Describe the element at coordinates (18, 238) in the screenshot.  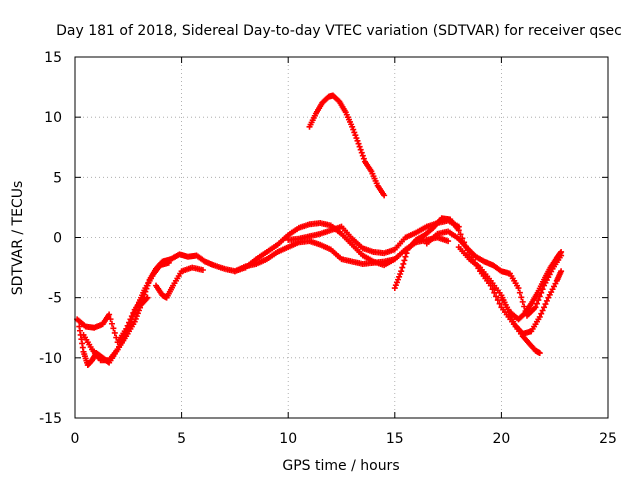
I see `y-axis-title: SDTVAR / TECUs` at that location.